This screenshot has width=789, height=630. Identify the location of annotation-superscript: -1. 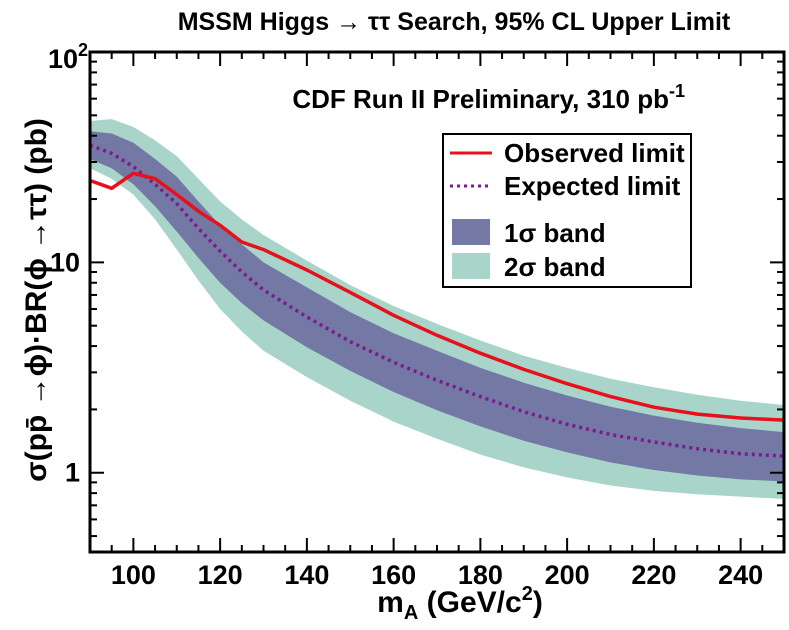
(677, 91).